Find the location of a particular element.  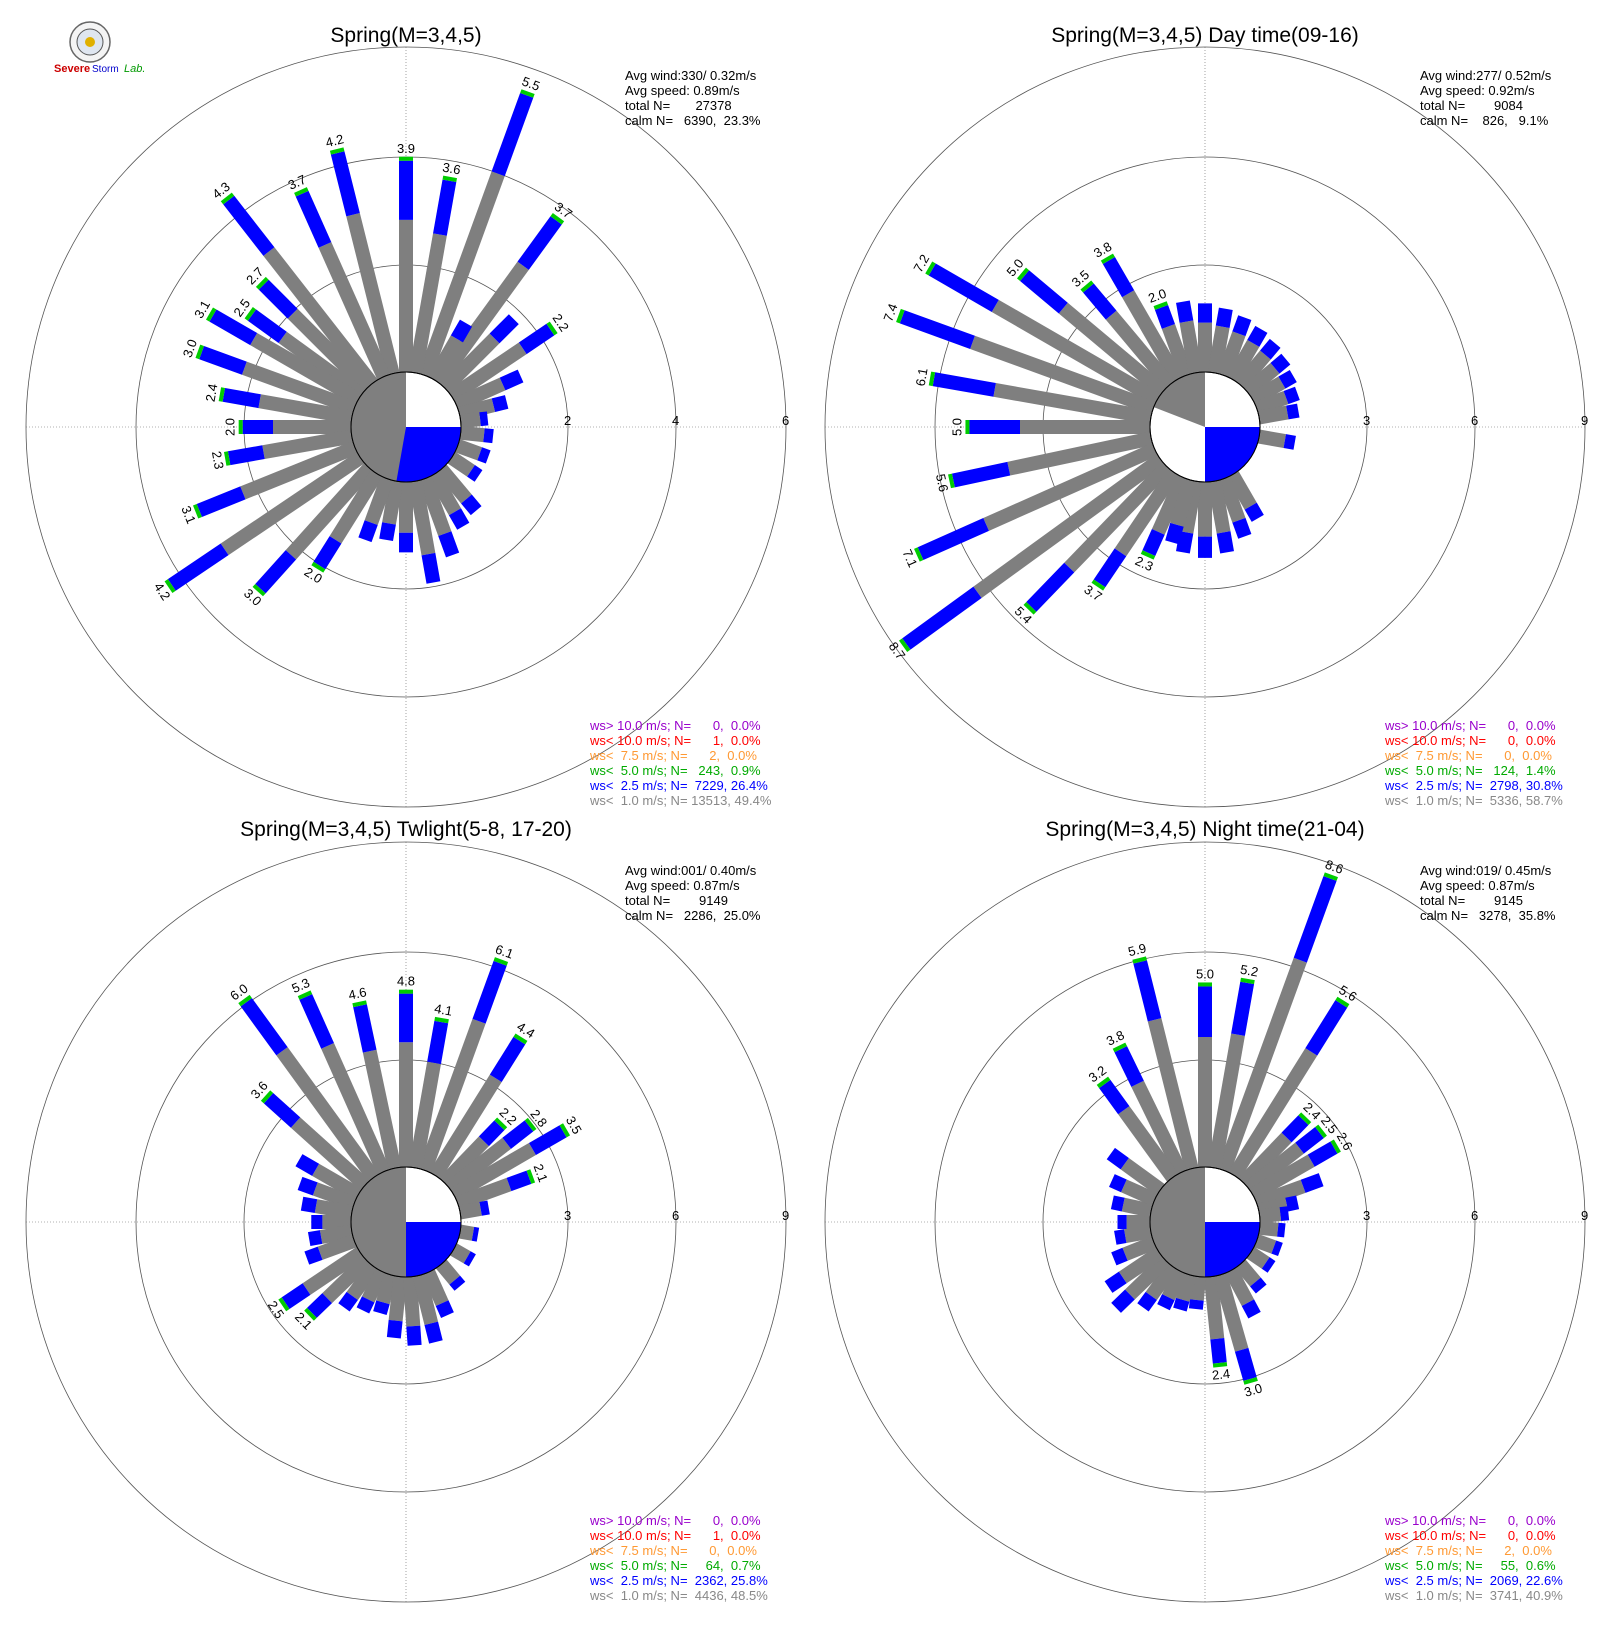

stats-line: Avg speed: 0.87m/s is located at coordinates (682, 885).